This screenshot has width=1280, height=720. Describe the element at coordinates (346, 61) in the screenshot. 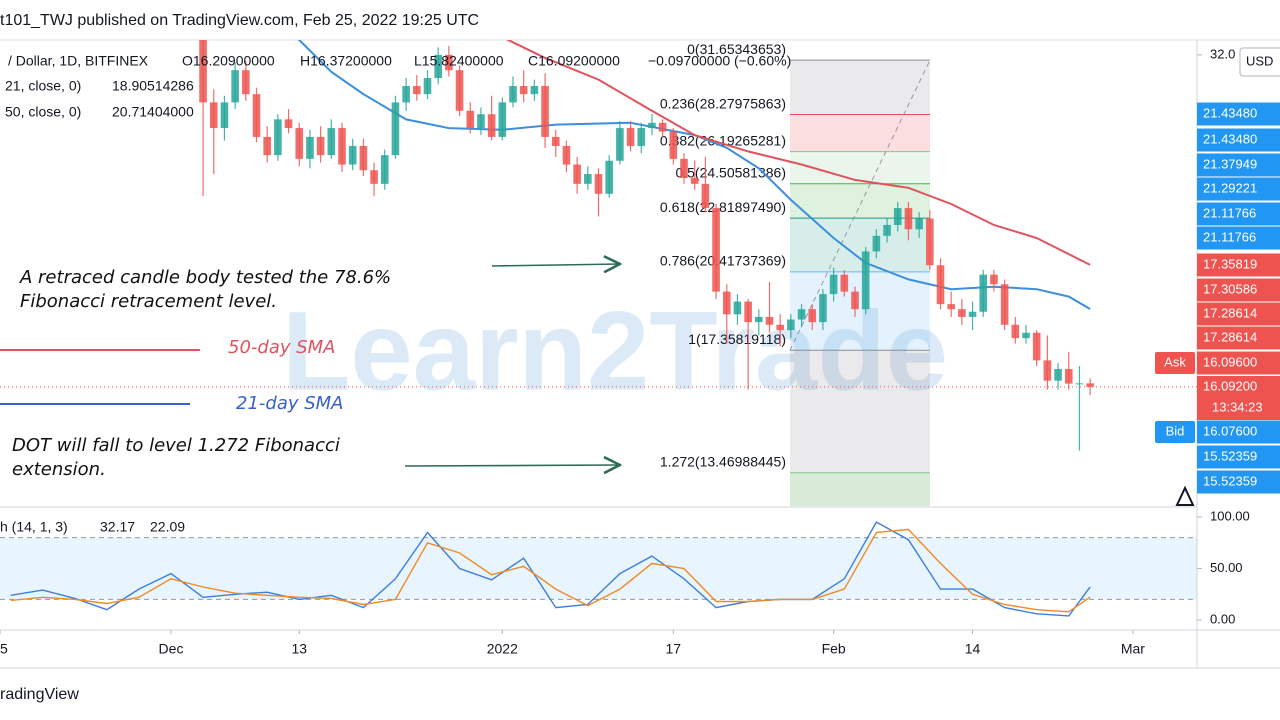

I see `legend-high: H16.37200000` at that location.